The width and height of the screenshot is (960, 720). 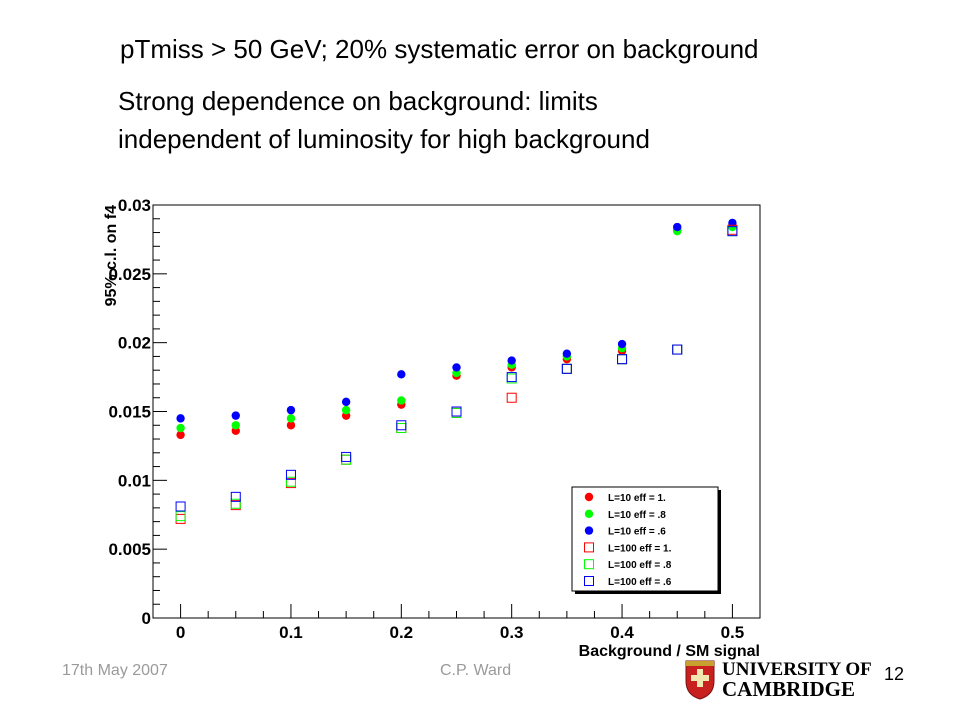 I want to click on page-number: 12, so click(x=894, y=674).